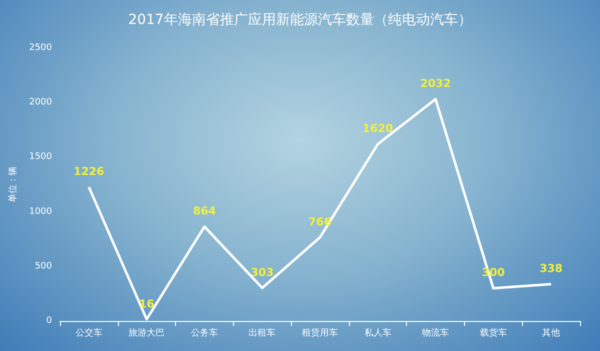  I want to click on data-label: 1620, so click(378, 129).